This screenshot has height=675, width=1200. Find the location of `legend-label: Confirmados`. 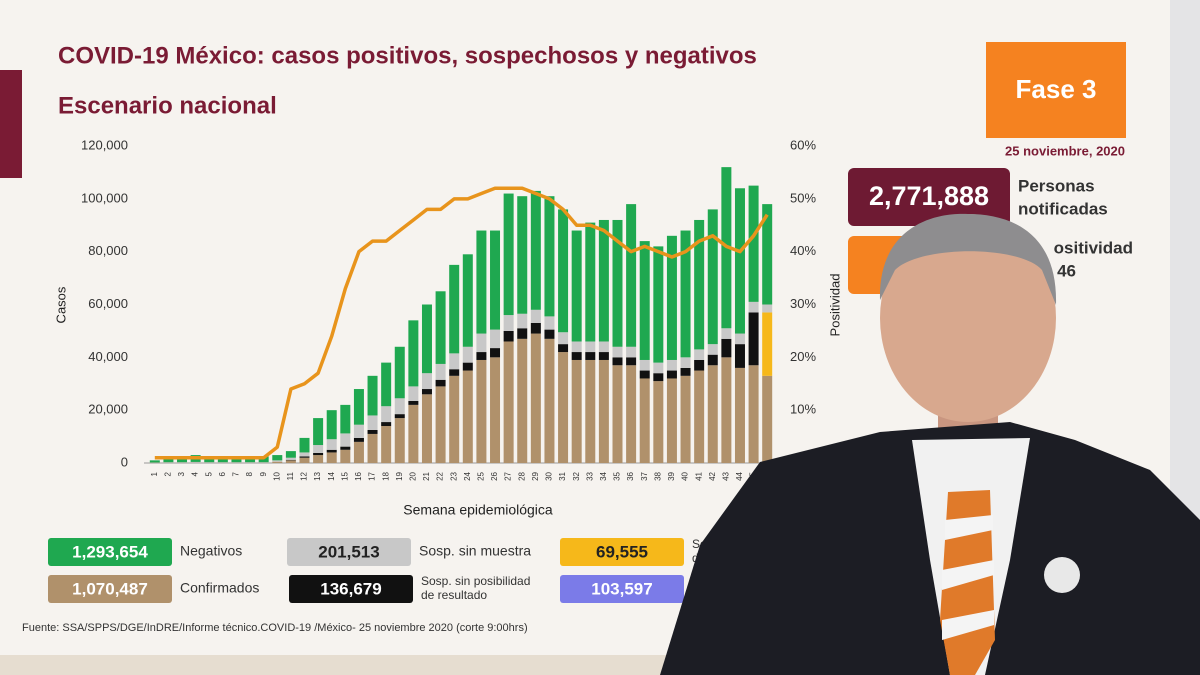

legend-label: Confirmados is located at coordinates (219, 588).